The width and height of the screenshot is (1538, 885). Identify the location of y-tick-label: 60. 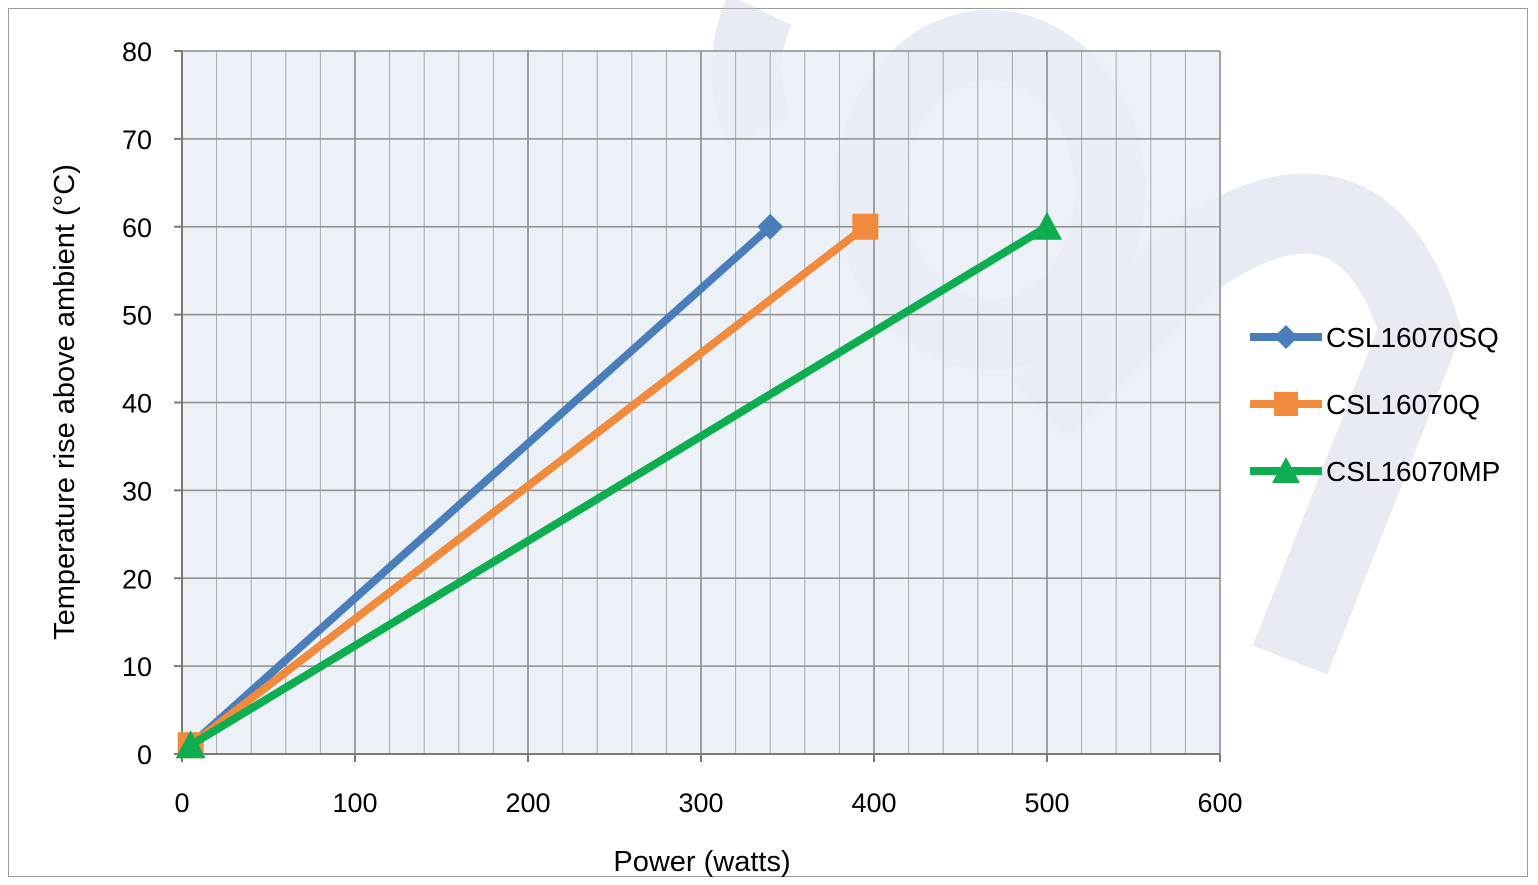
(137, 228).